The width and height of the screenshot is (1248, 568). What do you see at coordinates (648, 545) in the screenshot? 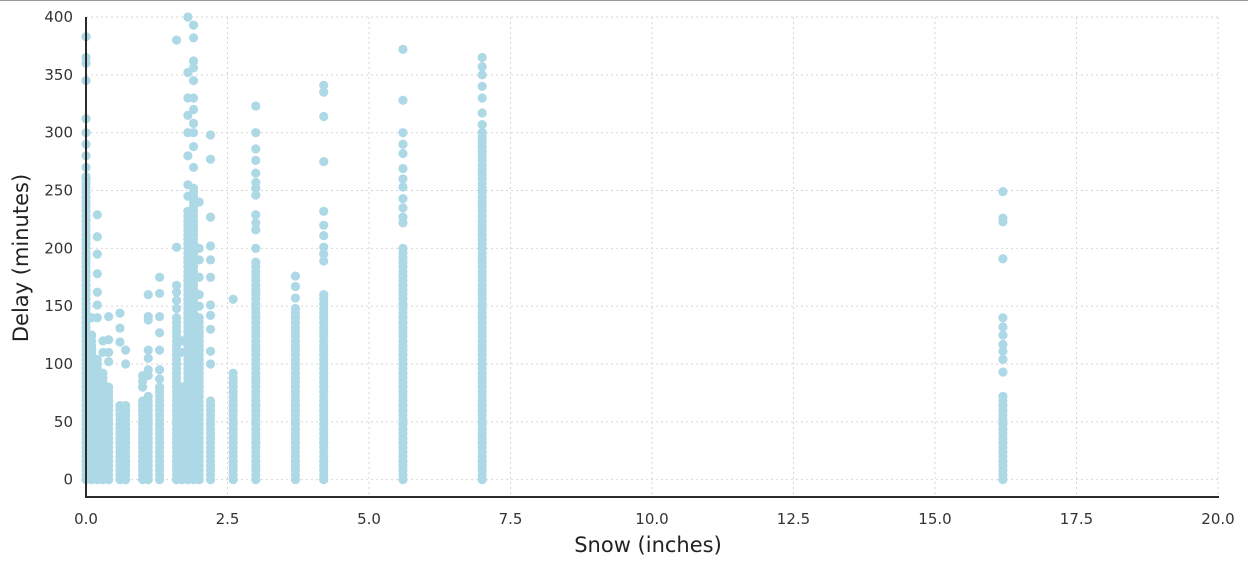
I see `x-axis-title: Snow (inches)` at bounding box center [648, 545].